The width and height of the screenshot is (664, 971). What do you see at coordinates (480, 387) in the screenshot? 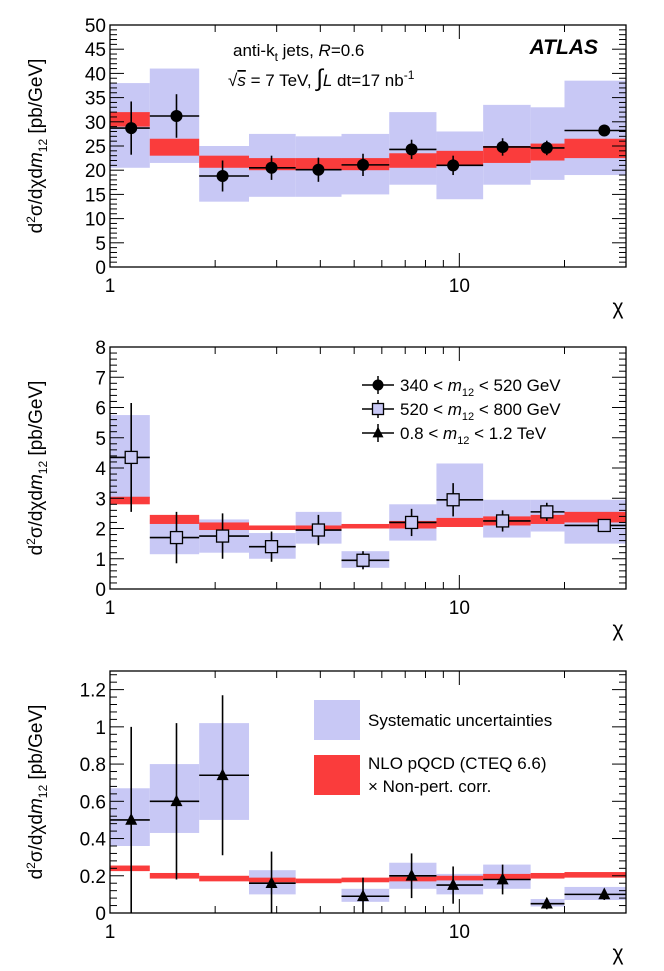
I see `legend-label-0: 340 < m12 < 520 GeV` at bounding box center [480, 387].